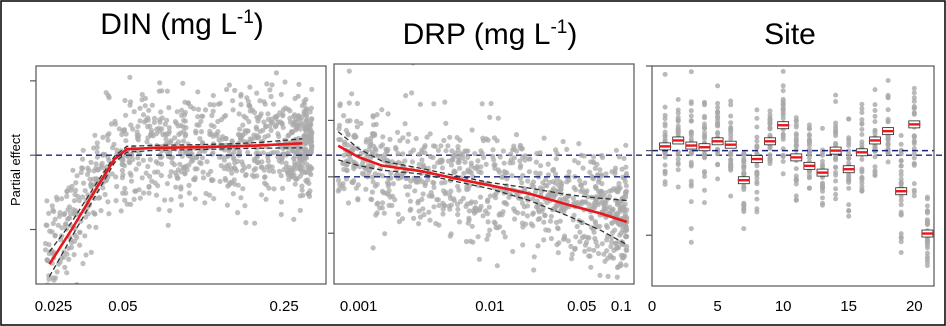  What do you see at coordinates (558, 27) in the screenshot?
I see `drp-title-sup: -1` at bounding box center [558, 27].